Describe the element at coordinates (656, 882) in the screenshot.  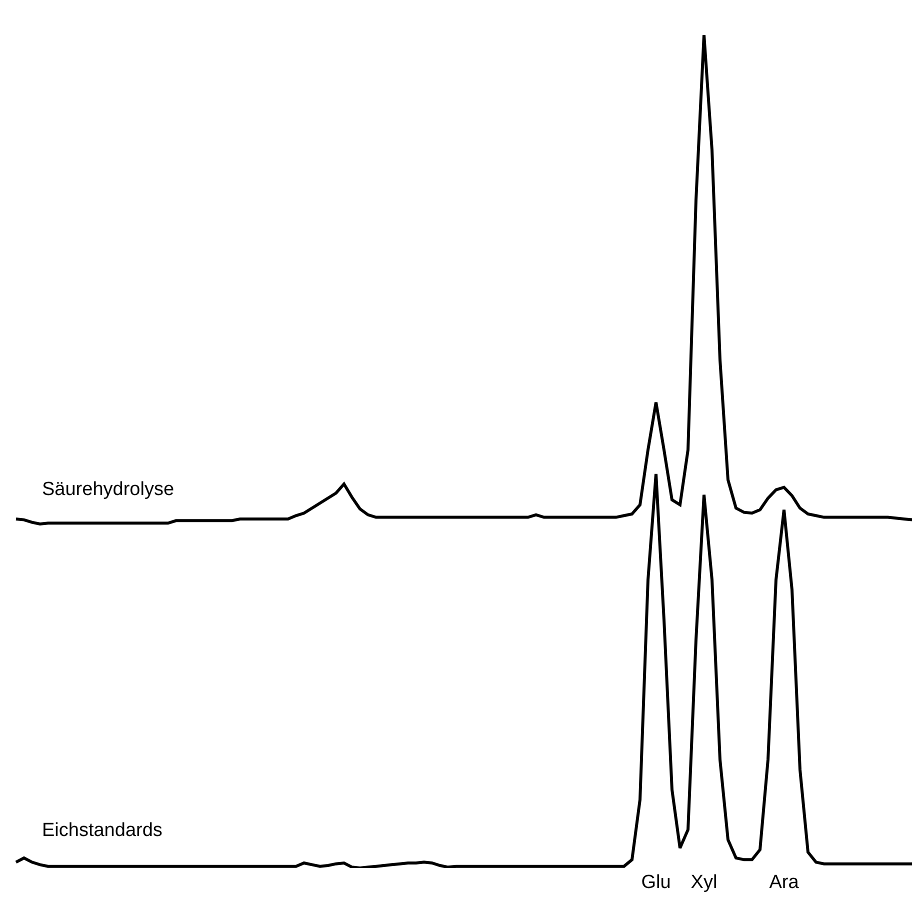
I see `x-tick-label: Glu` at that location.